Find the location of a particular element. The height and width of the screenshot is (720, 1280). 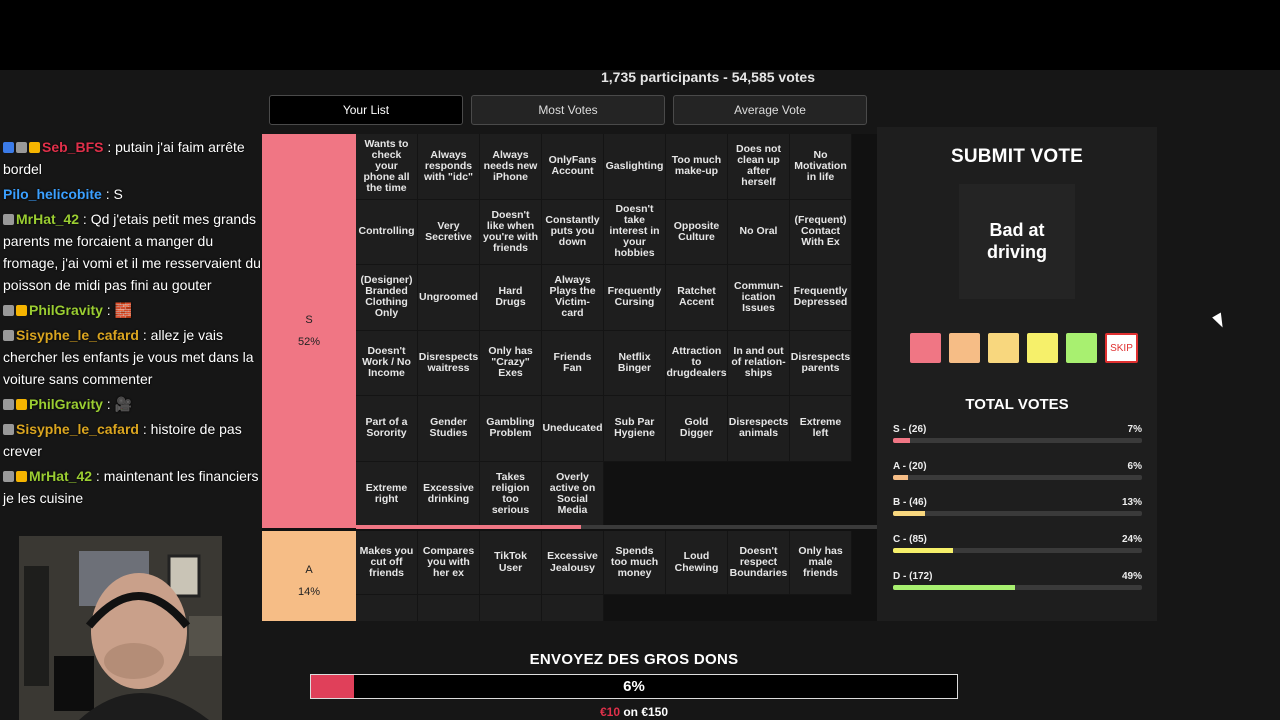

tier-item: Does not clean up after herself is located at coordinates (759, 167).